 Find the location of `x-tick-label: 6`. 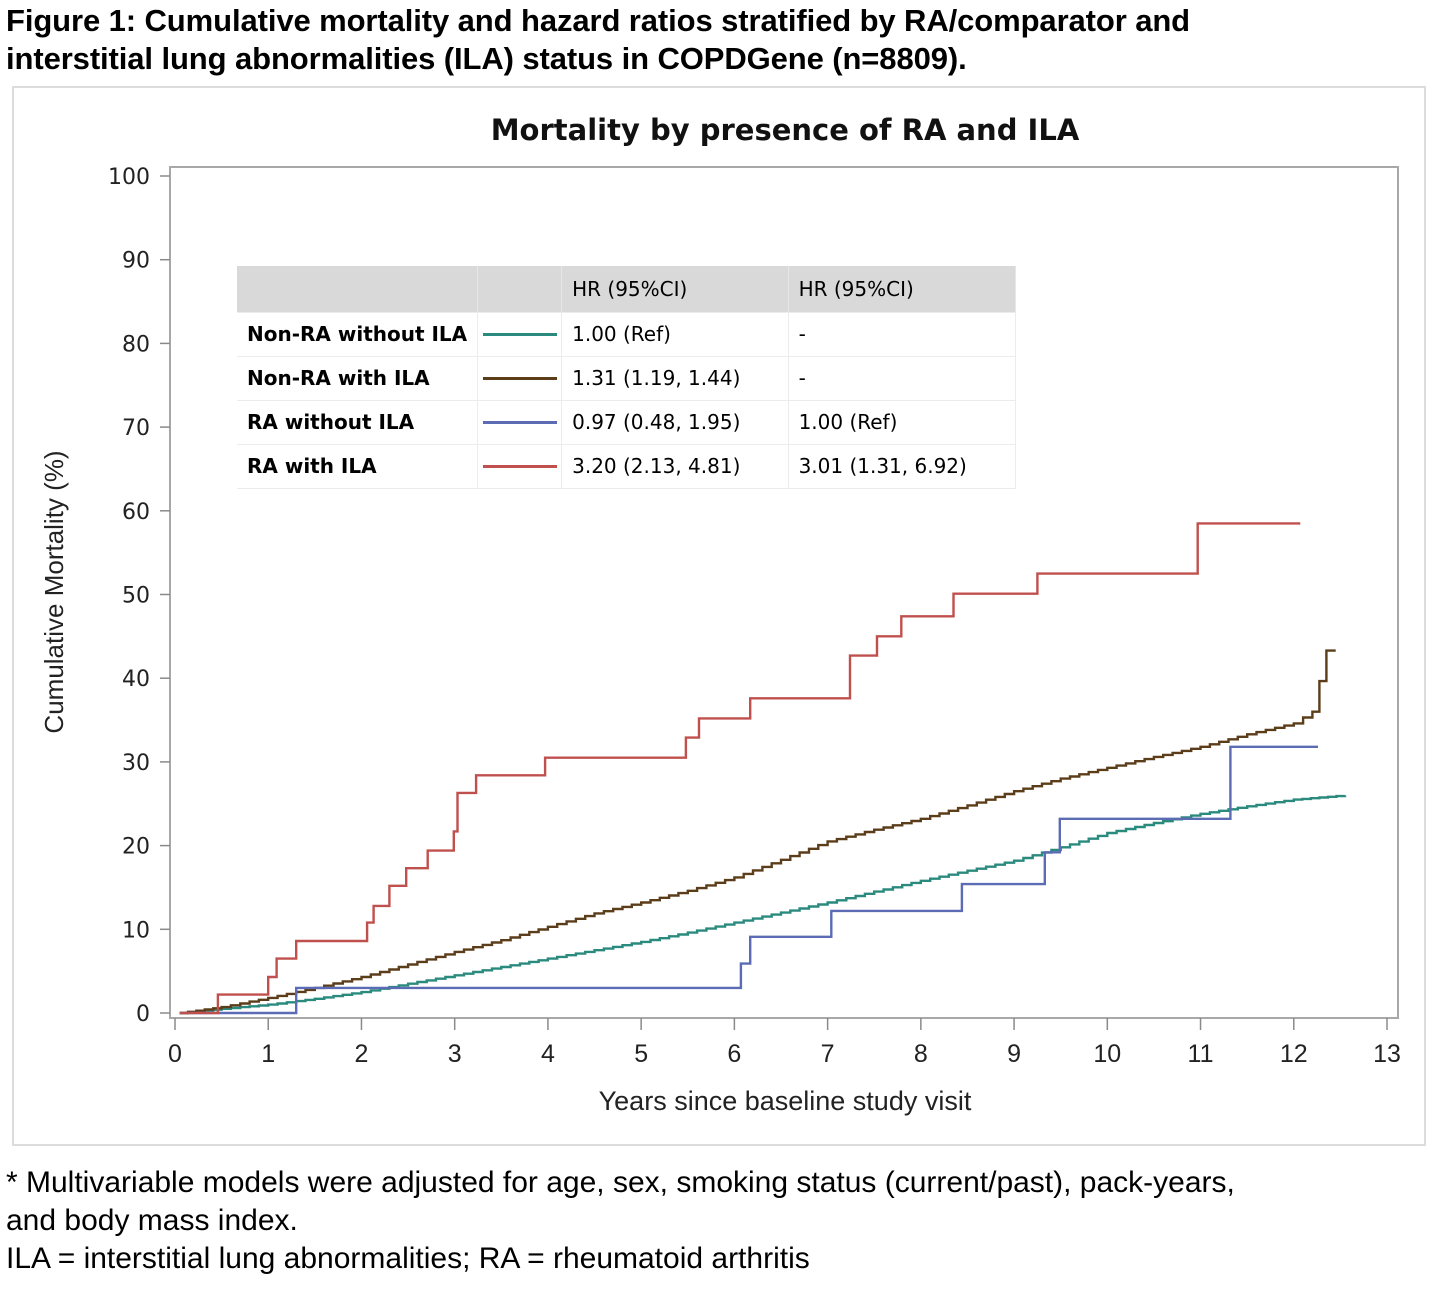

x-tick-label: 6 is located at coordinates (734, 1054).